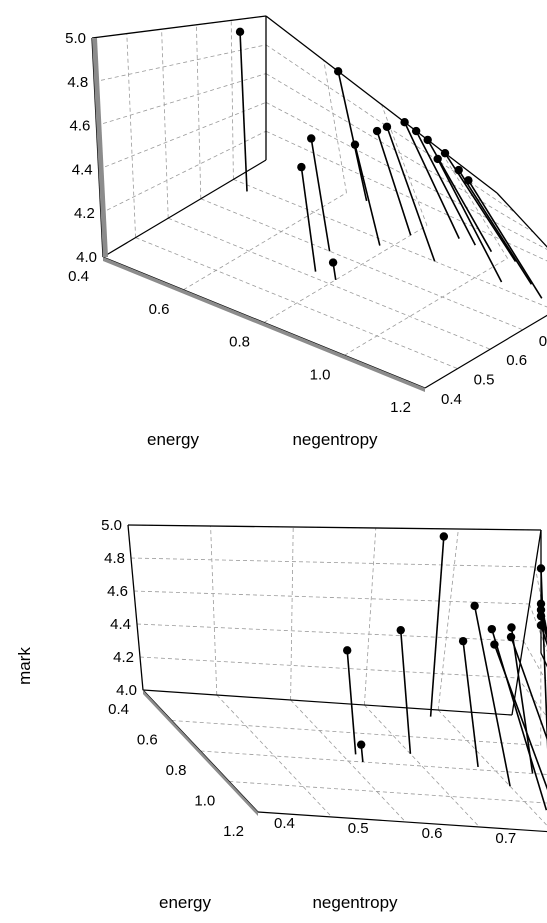  I want to click on z-axis-label: mark, so click(24, 666).